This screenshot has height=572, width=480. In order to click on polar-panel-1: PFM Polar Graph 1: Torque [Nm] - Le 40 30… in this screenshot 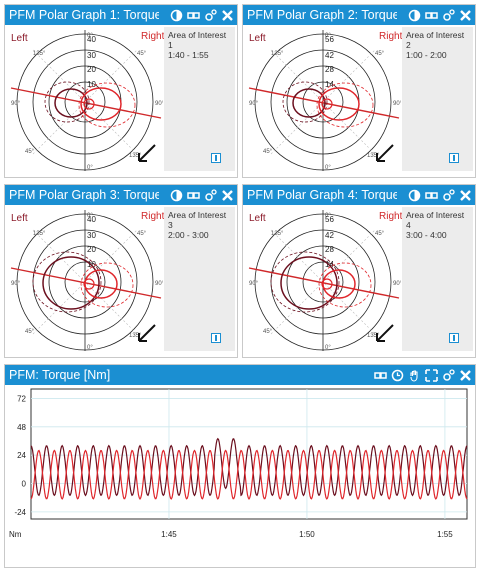, I will do `click(121, 91)`.